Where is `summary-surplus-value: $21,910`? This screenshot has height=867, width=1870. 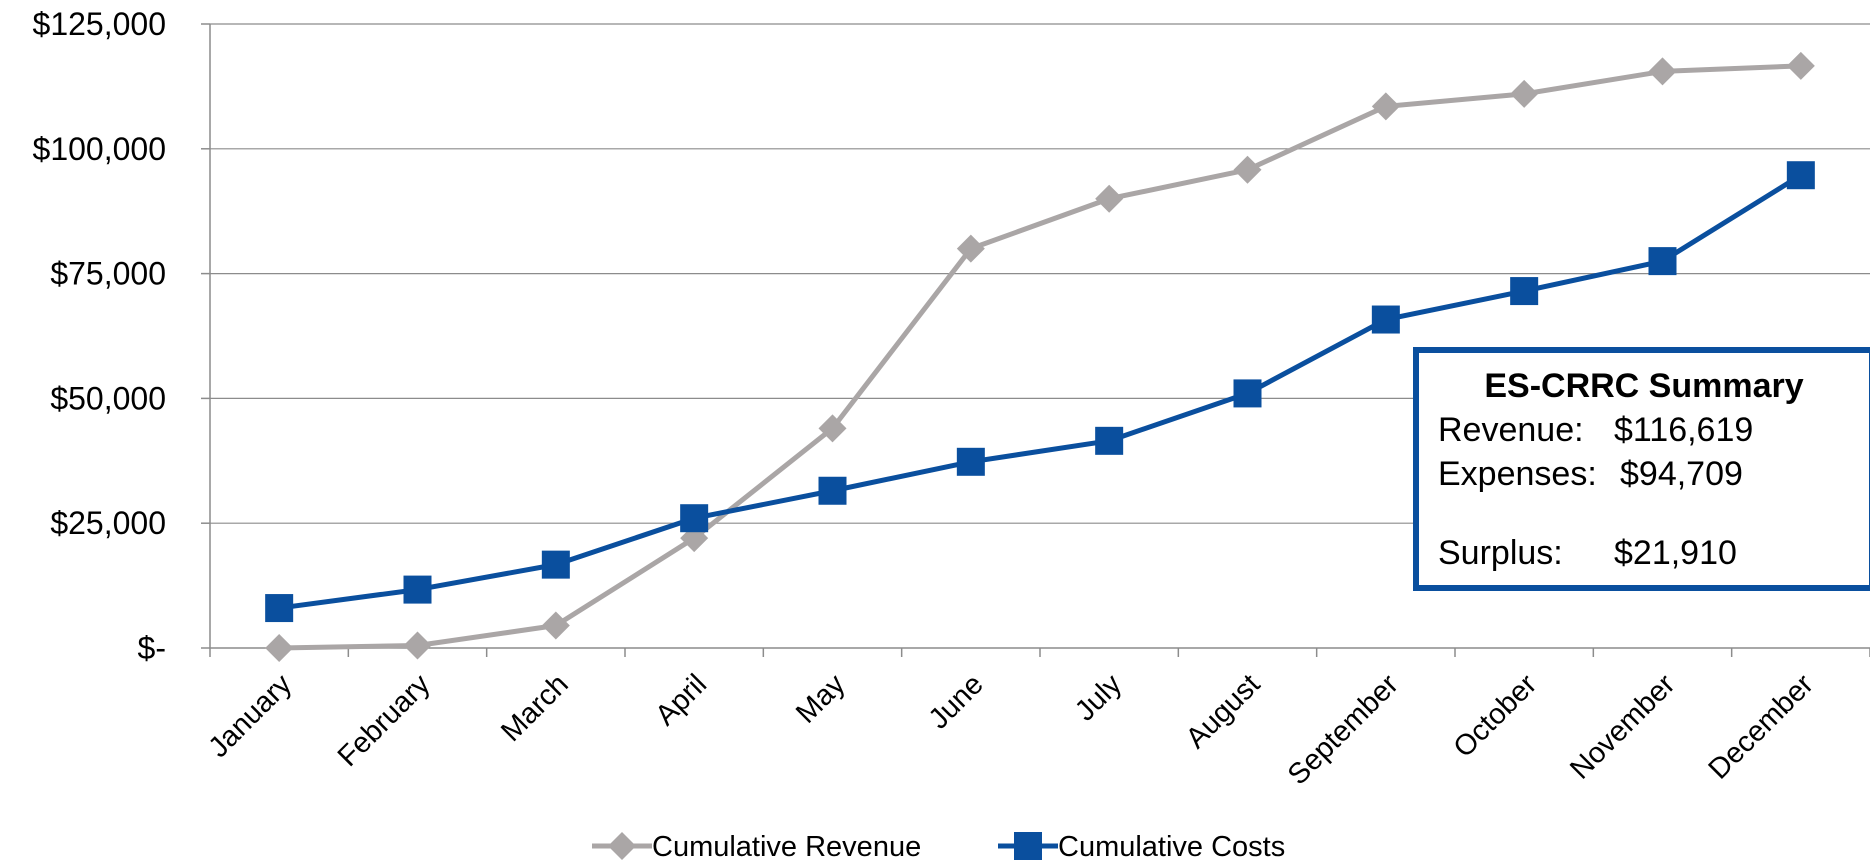
summary-surplus-value: $21,910 is located at coordinates (1675, 553).